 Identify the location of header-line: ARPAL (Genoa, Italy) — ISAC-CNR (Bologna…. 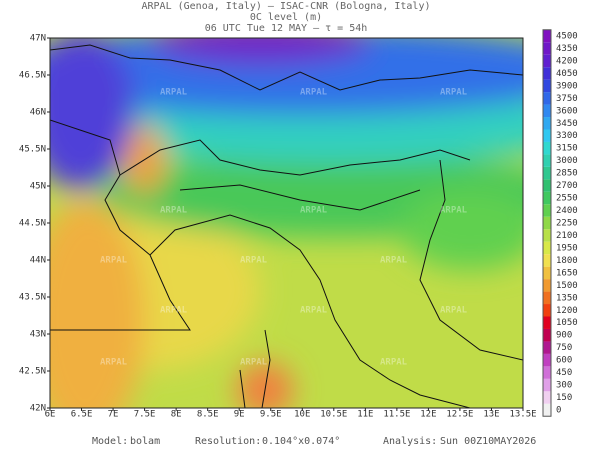
(286, 6).